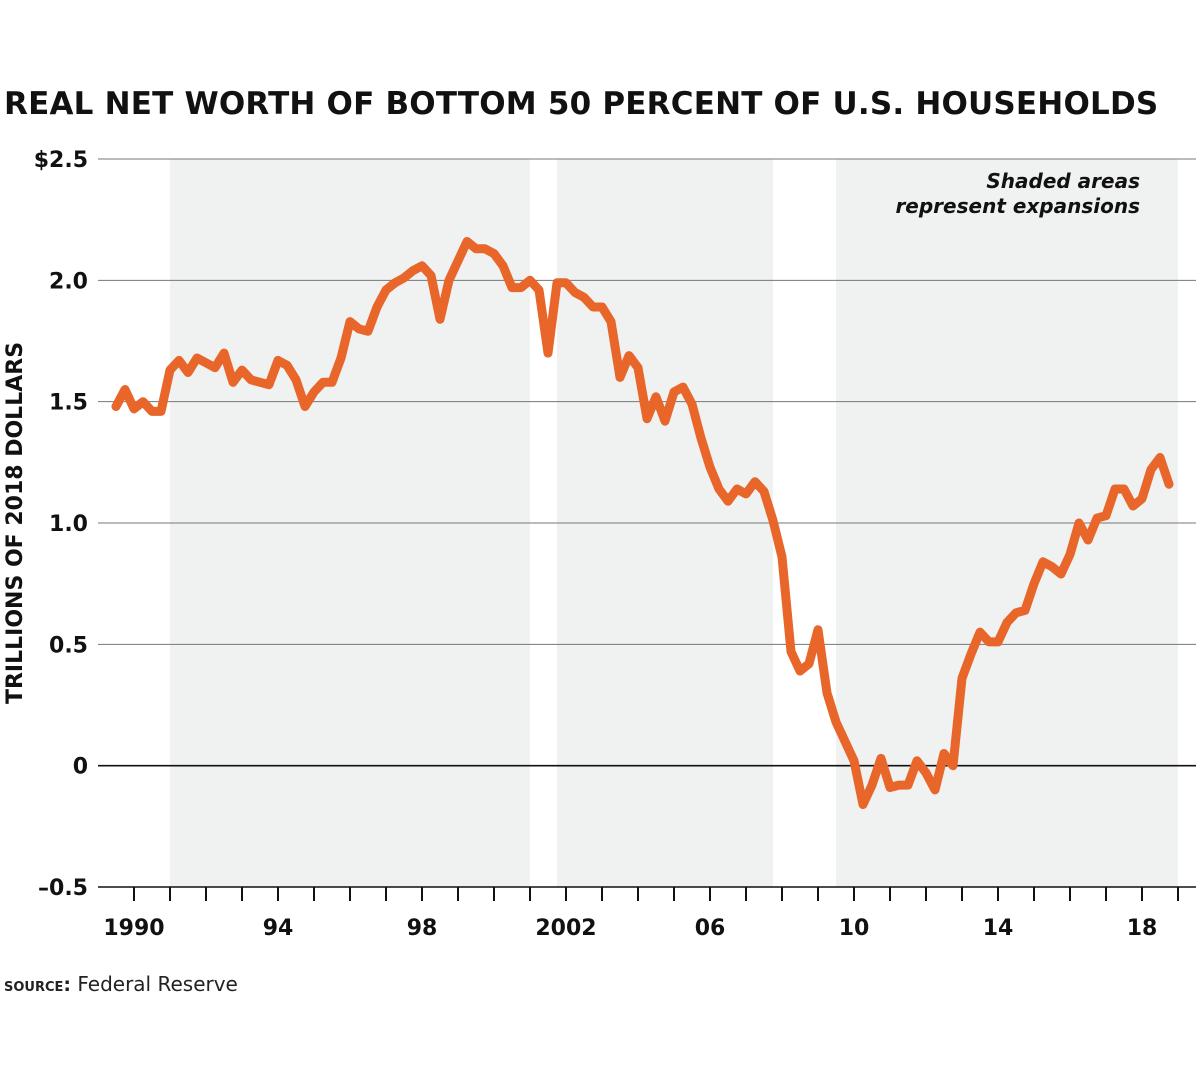  Describe the element at coordinates (1063, 181) in the screenshot. I see `annotation-line-1: Shaded areas` at that location.